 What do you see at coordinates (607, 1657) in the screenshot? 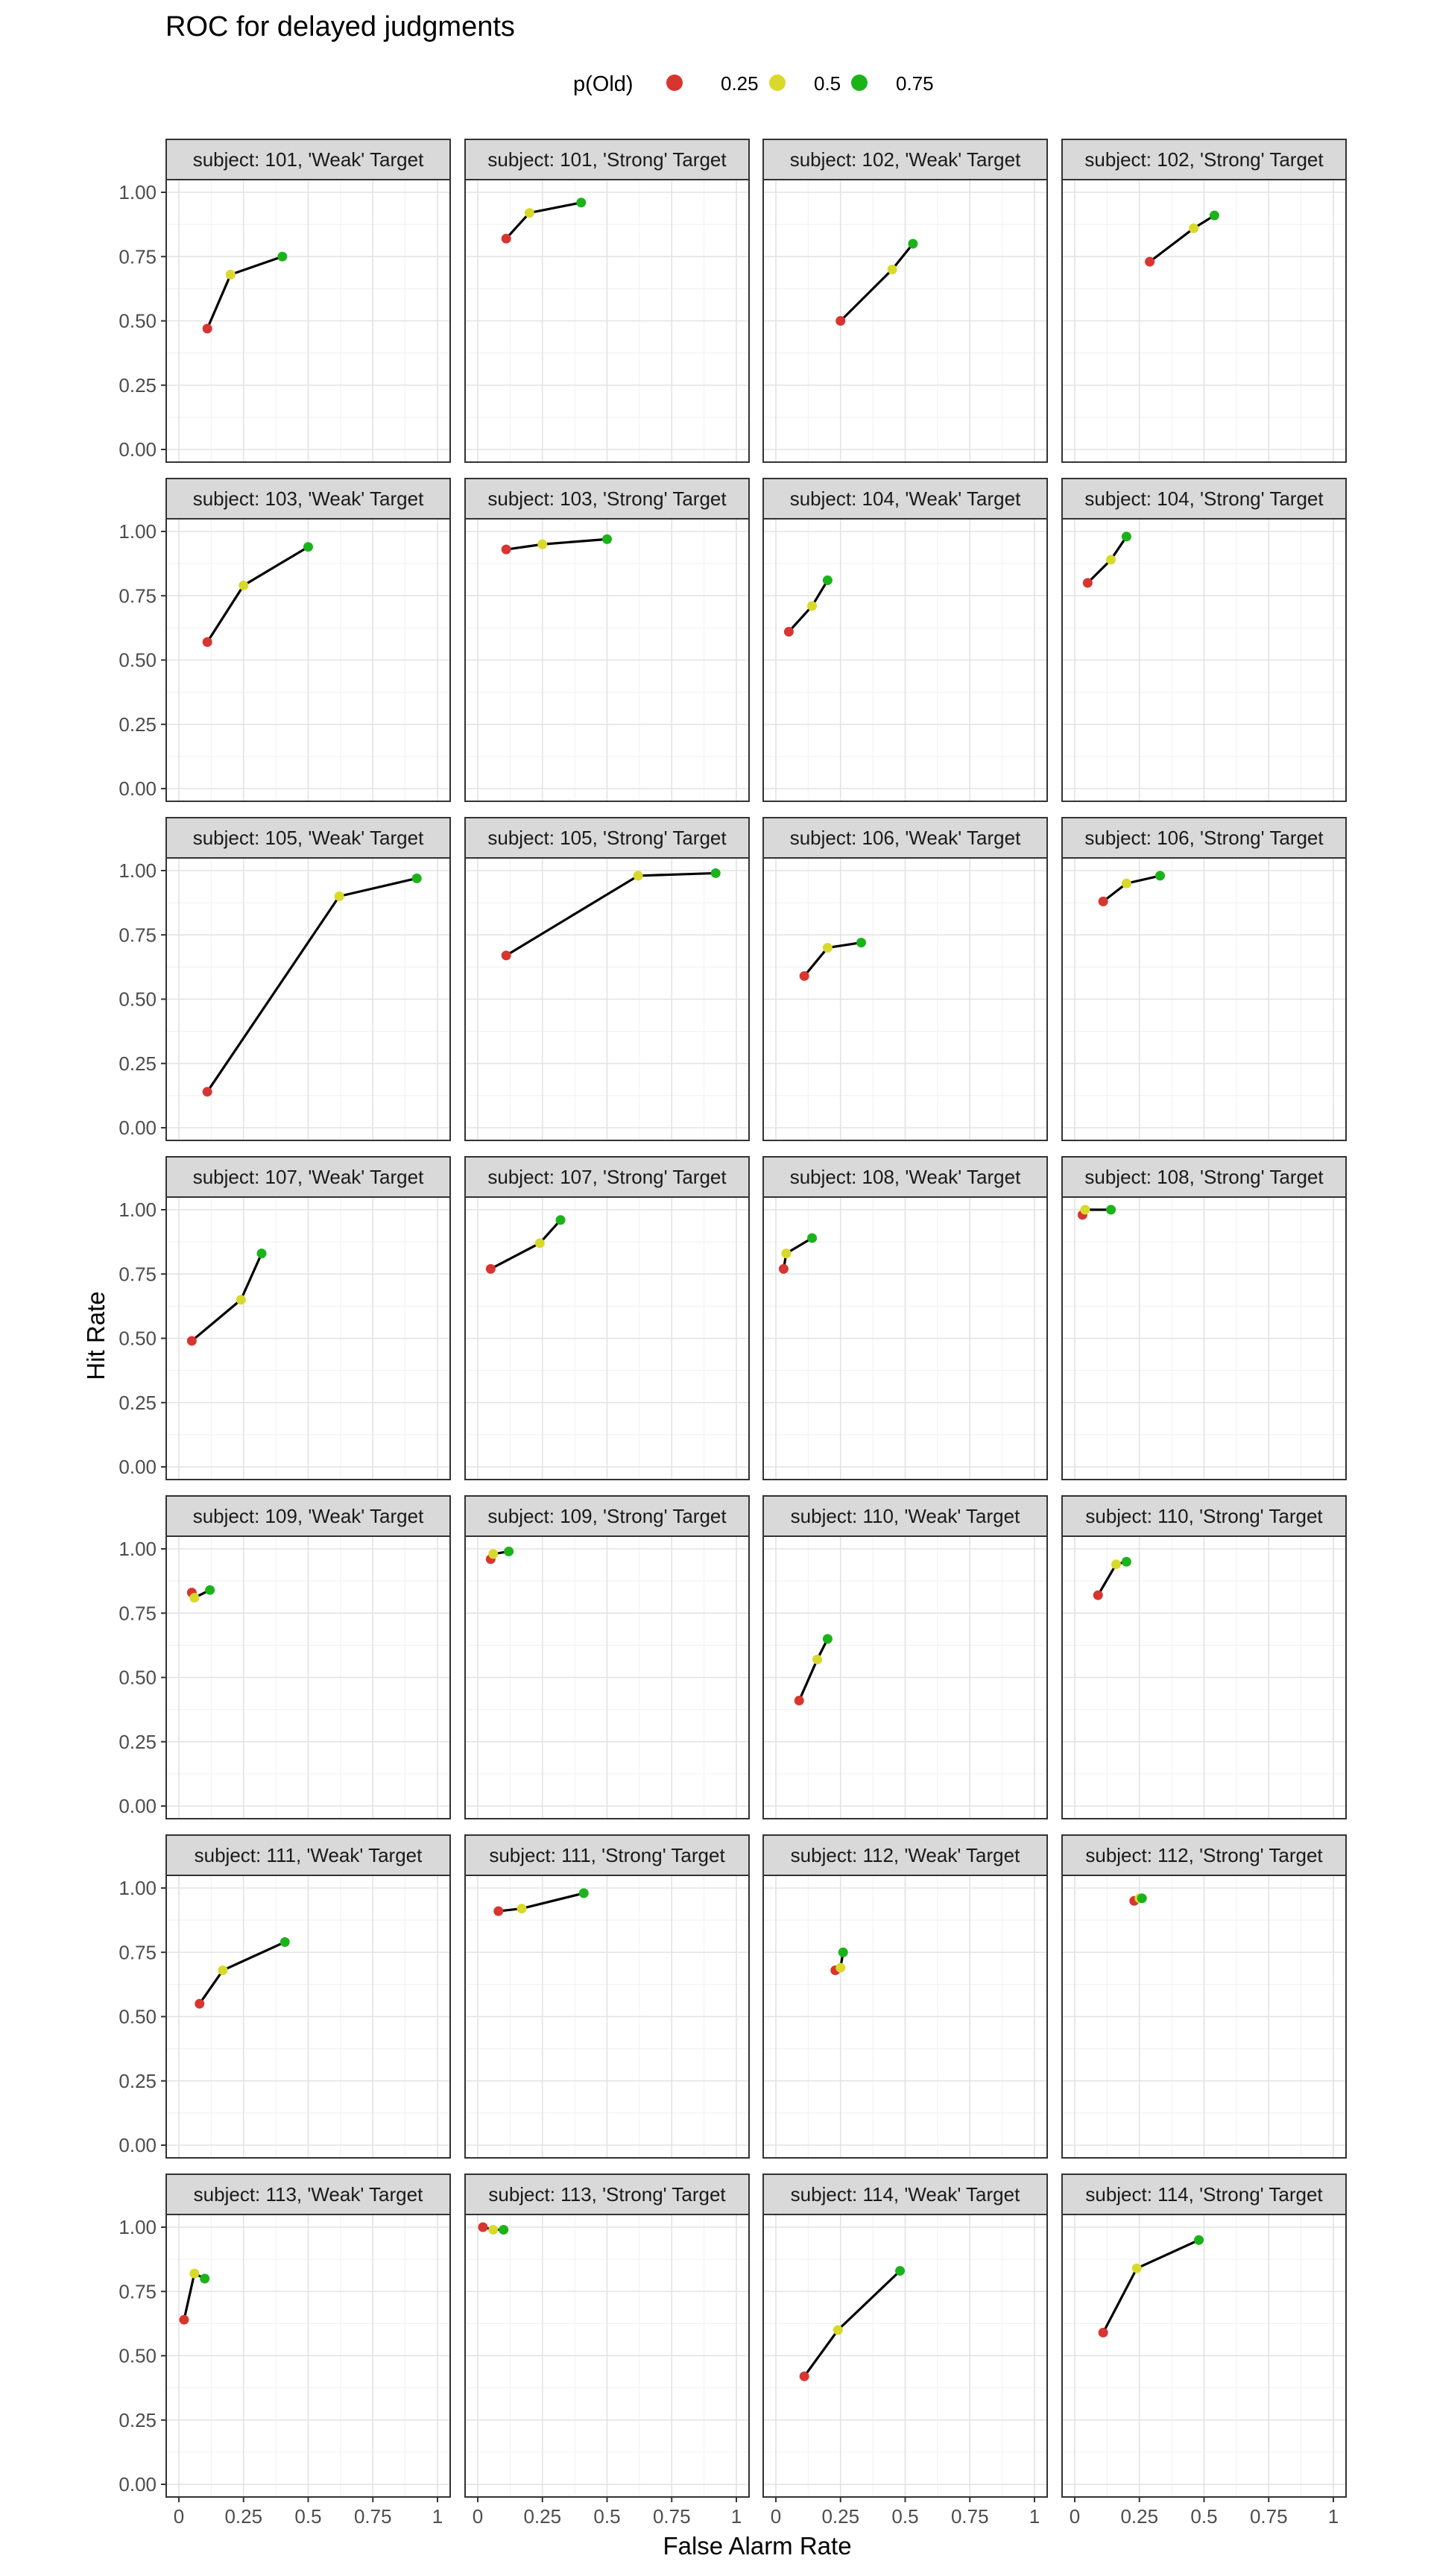
I see `facet-panel: subject: 109, 'Strong' Target` at bounding box center [607, 1657].